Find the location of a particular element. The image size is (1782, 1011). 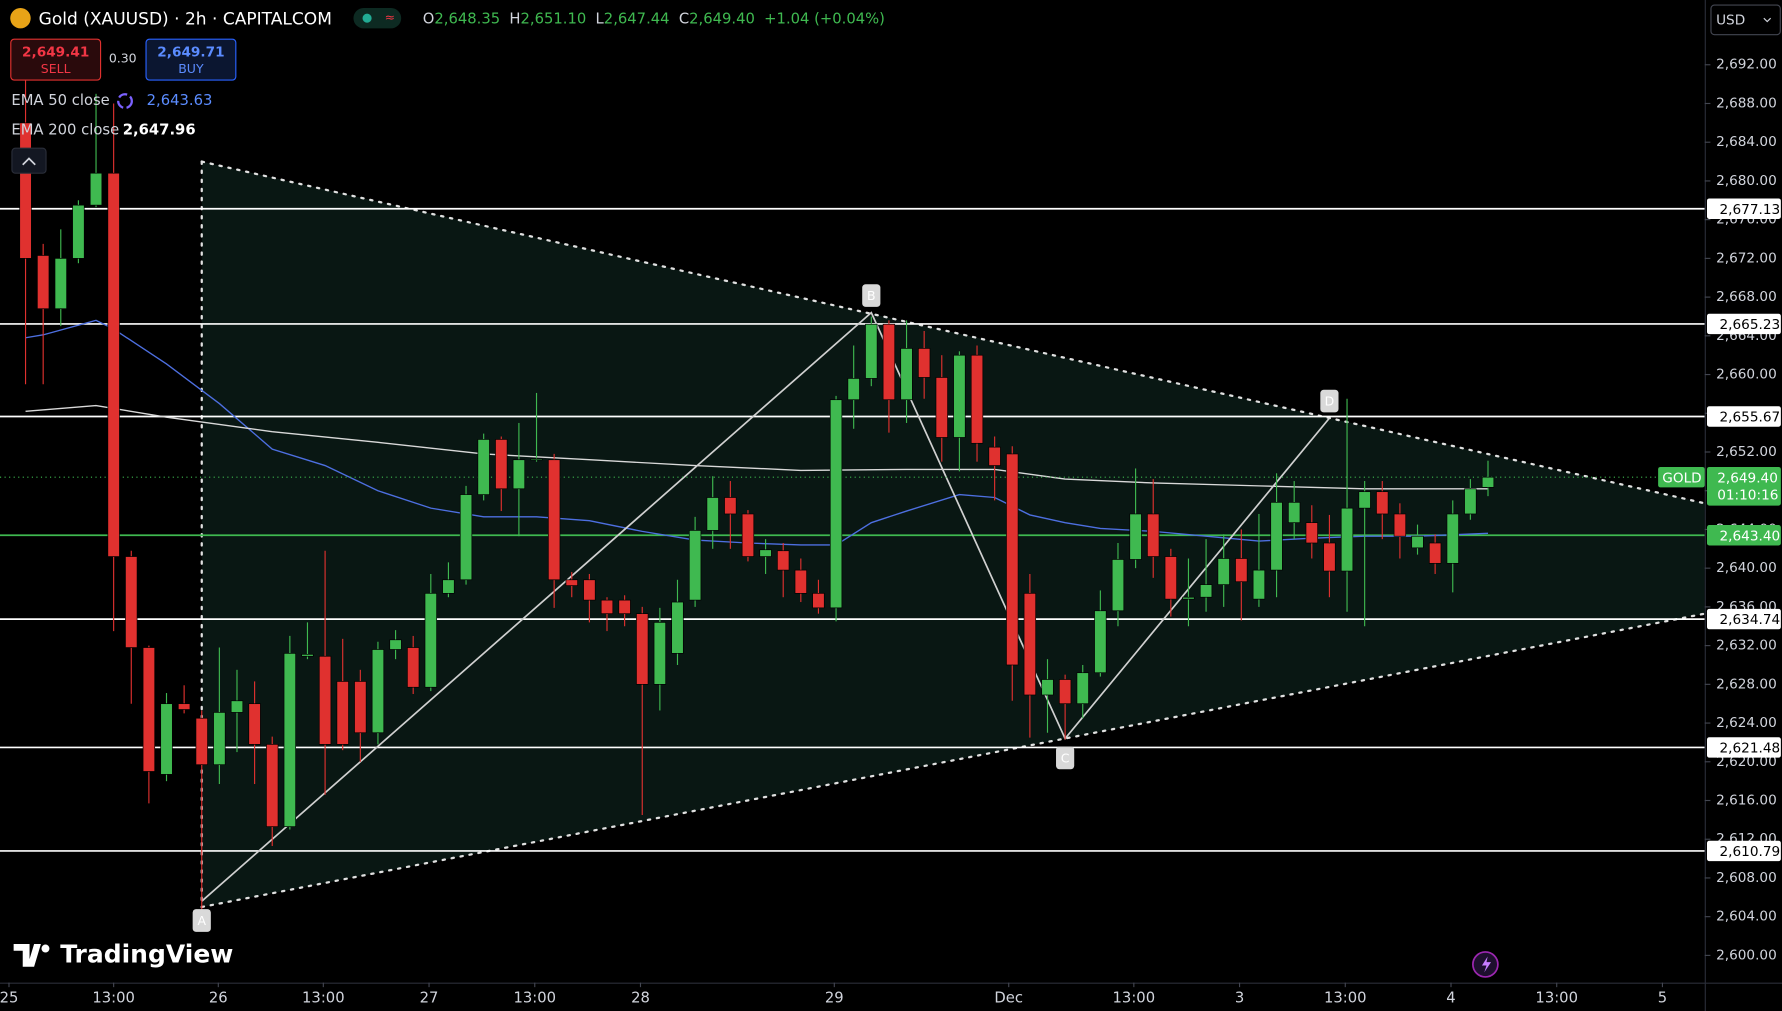

x-tick-label: 4 is located at coordinates (1450, 998).